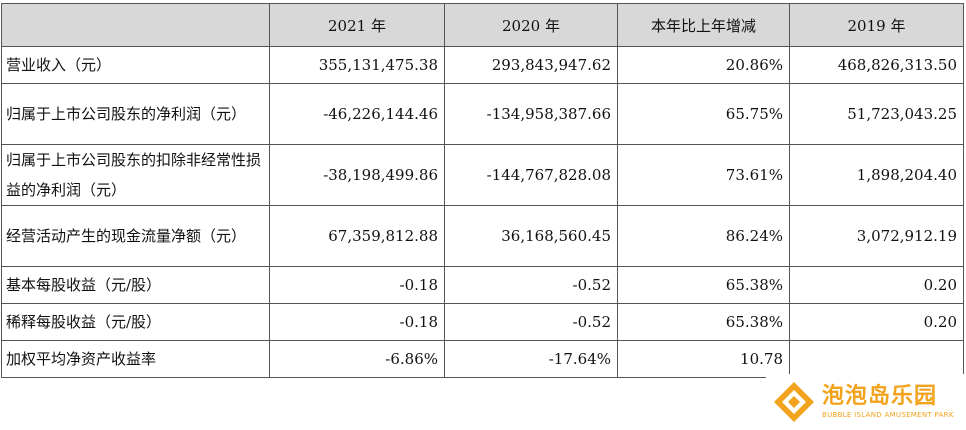 This screenshot has width=966, height=430. Describe the element at coordinates (531, 359) in the screenshot. I see `cell-2020: -17.64%` at that location.